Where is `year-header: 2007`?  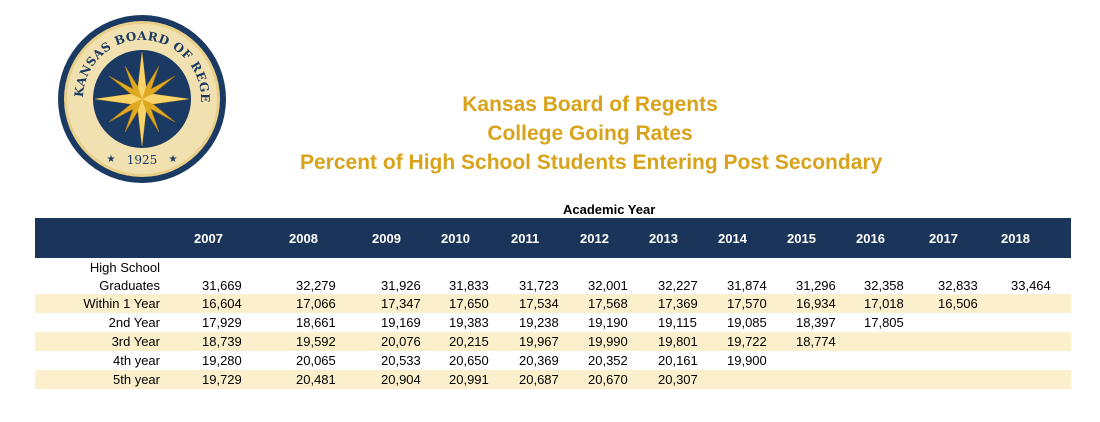 year-header: 2007 is located at coordinates (208, 238).